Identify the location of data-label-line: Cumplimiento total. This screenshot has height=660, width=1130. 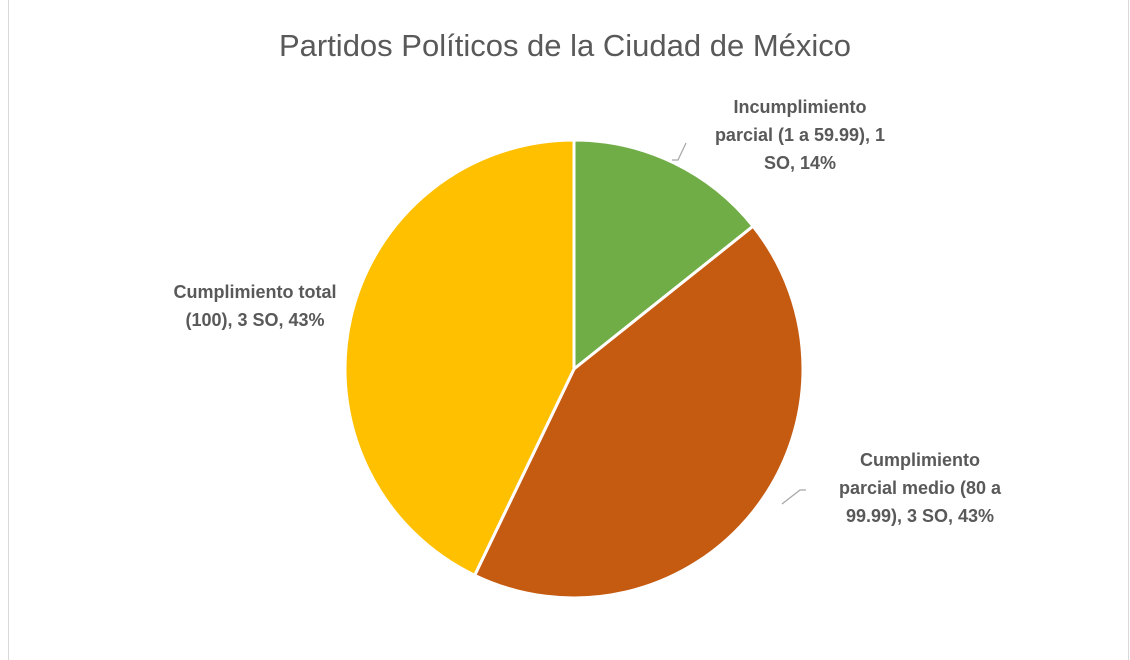
(255, 292).